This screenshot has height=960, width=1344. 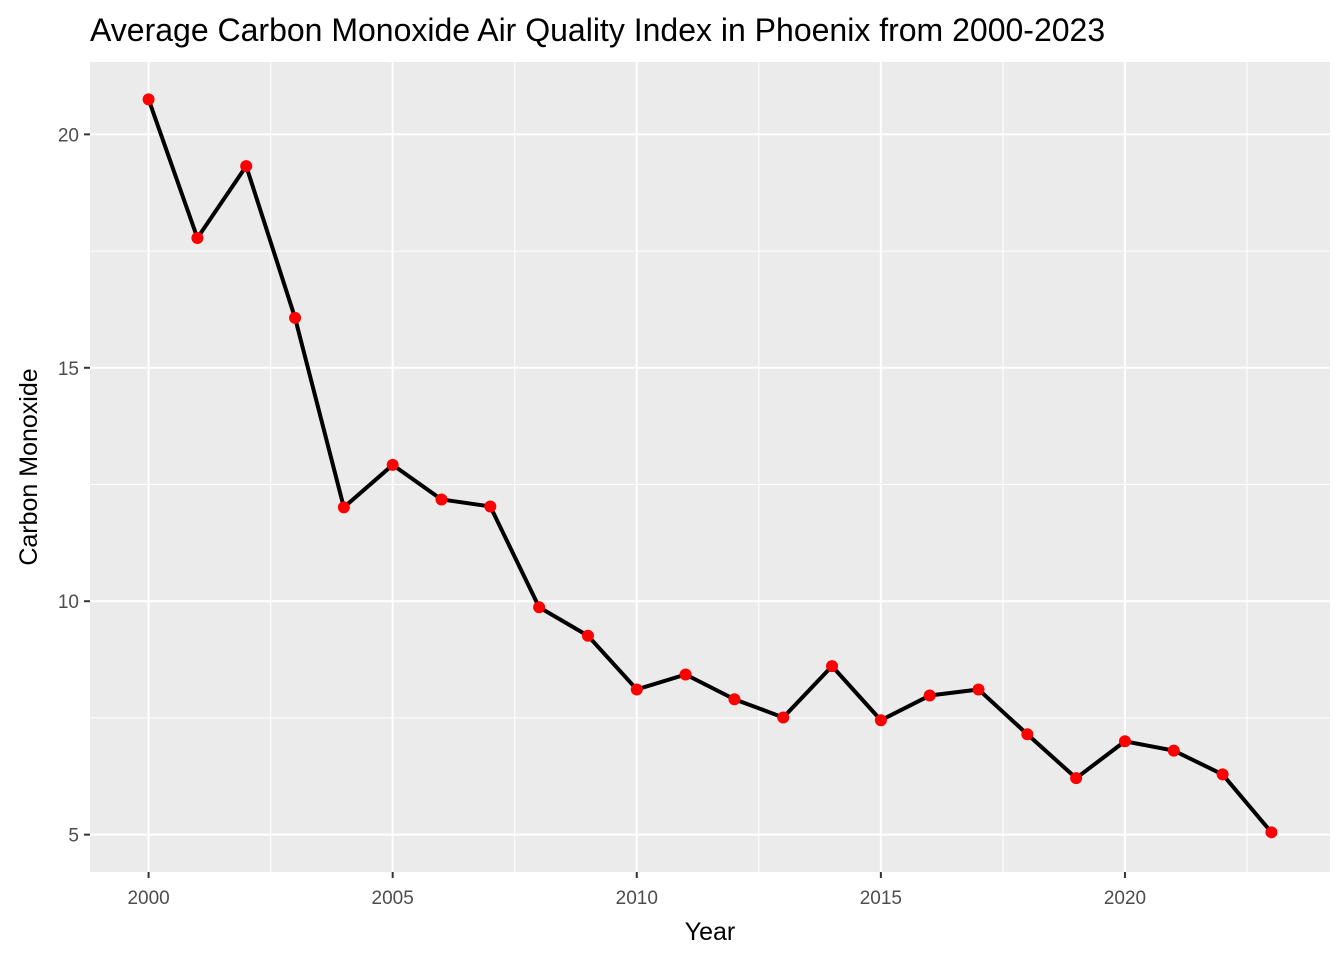 What do you see at coordinates (881, 898) in the screenshot?
I see `x-tick-label: 2015` at bounding box center [881, 898].